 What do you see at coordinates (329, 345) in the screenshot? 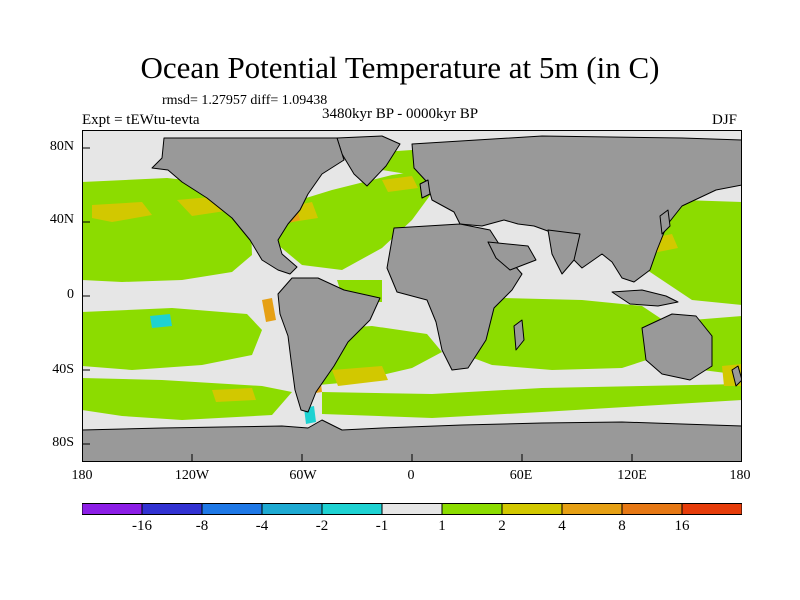
I see `south-america` at bounding box center [329, 345].